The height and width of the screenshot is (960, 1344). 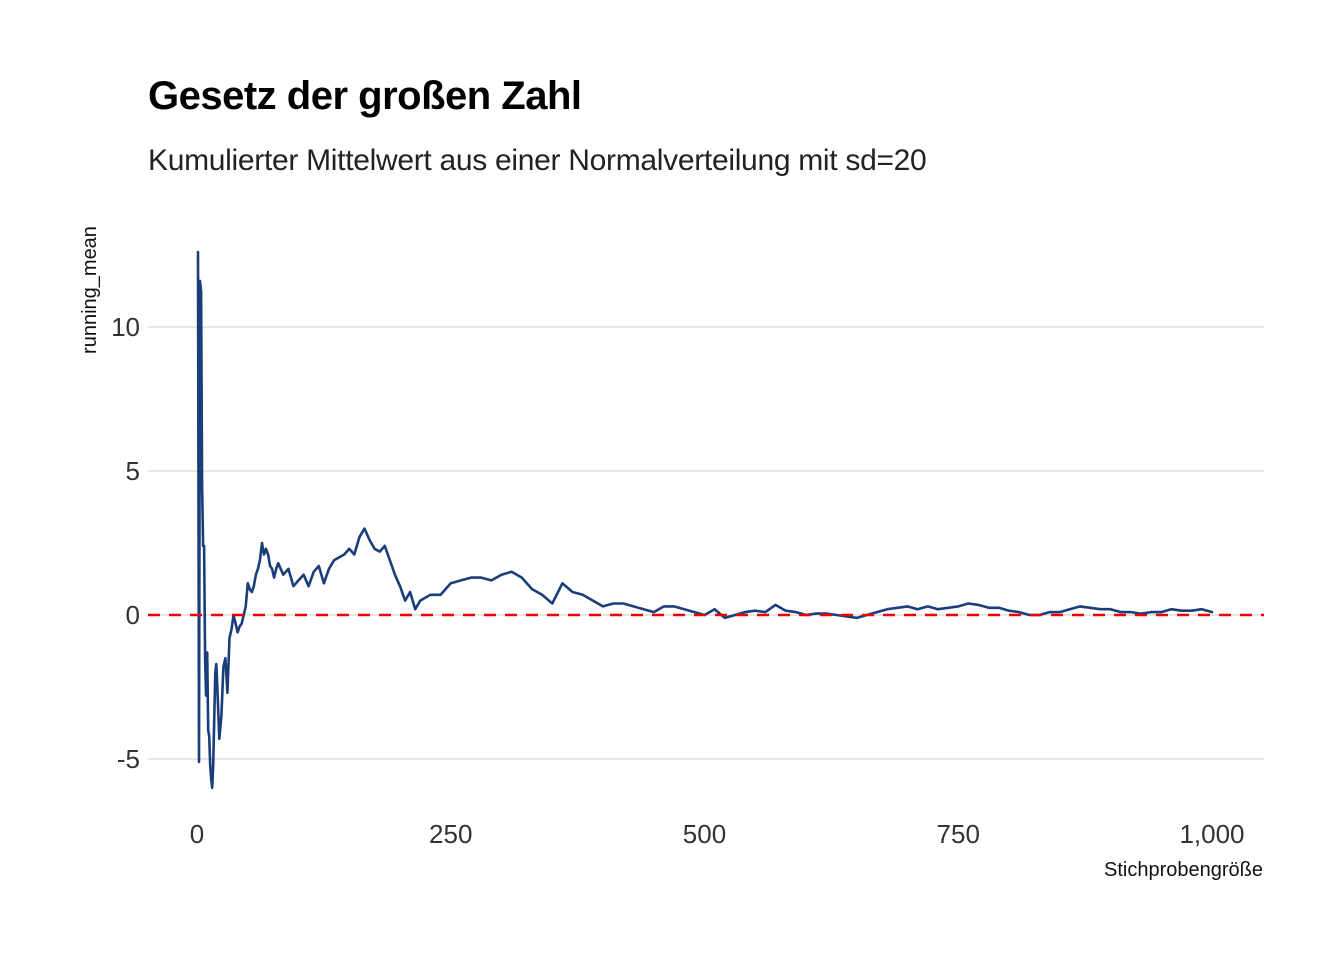 What do you see at coordinates (125, 327) in the screenshot?
I see `y-tick-label: 10` at bounding box center [125, 327].